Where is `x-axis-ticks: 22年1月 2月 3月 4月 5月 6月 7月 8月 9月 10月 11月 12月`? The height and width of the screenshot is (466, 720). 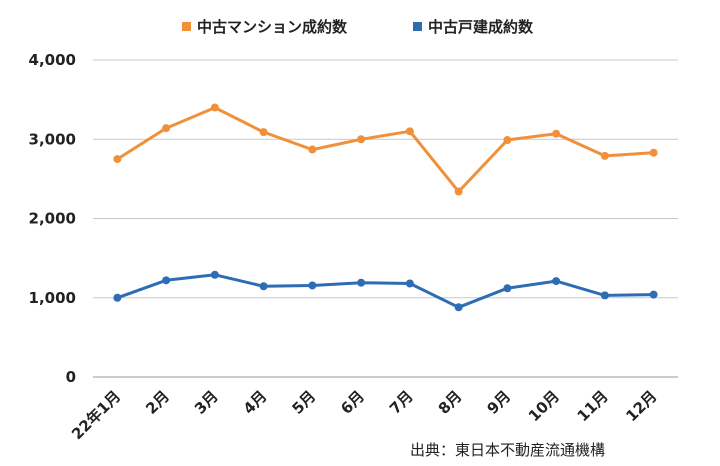 x-axis-ticks: 22年1月 2月 3月 4月 5月 6月 7月 8月 9月 10月 11月 12月 is located at coordinates (364, 415).